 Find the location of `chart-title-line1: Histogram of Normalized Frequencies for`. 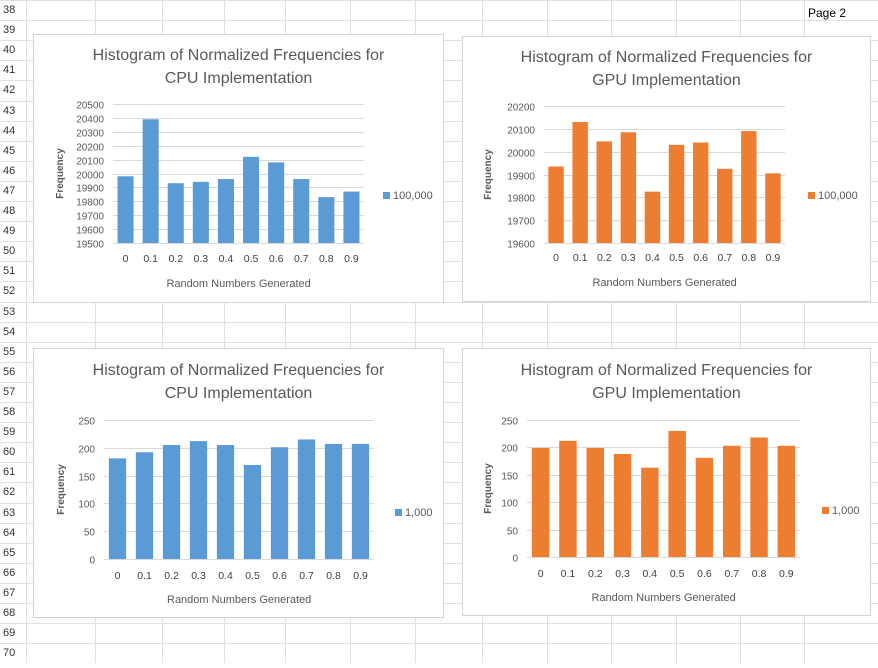

chart-title-line1: Histogram of Normalized Frequencies for is located at coordinates (238, 55).